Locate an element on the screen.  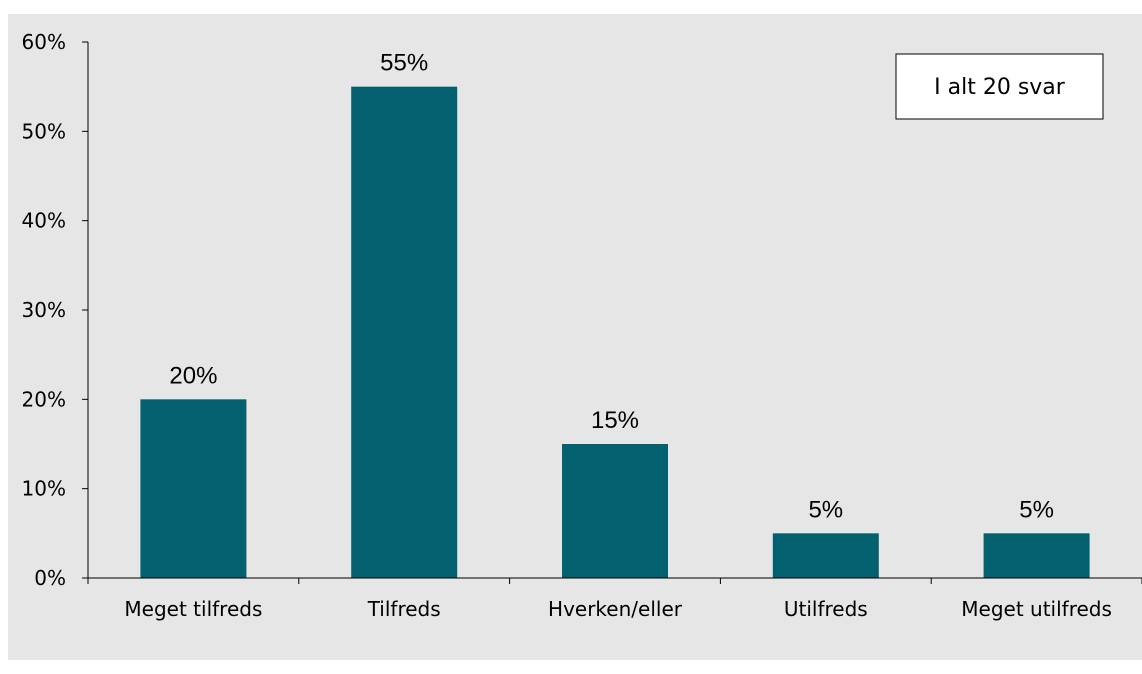
annotation-frame is located at coordinates (999, 86).